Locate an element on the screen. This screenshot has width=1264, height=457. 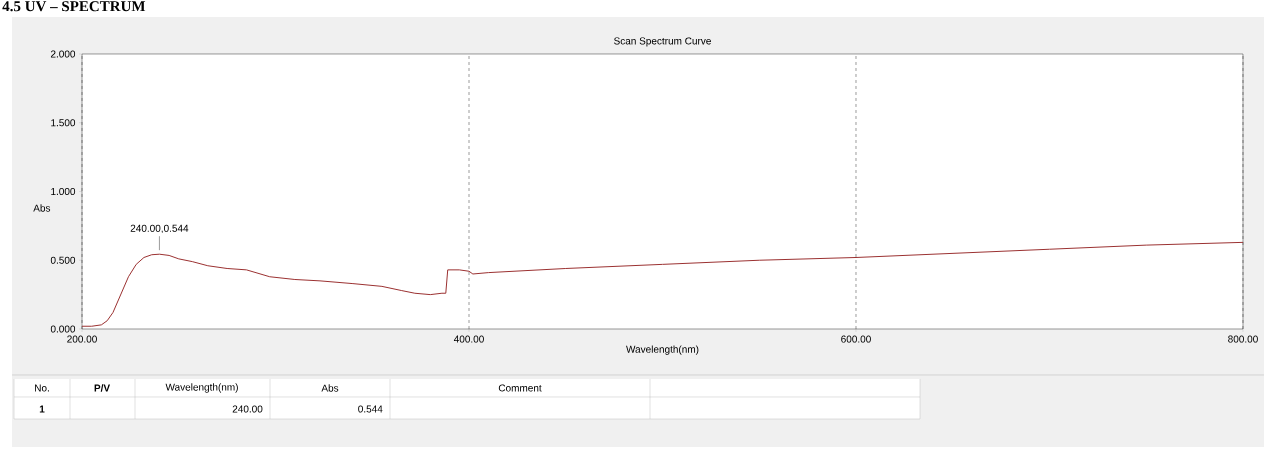
text: No. is located at coordinates (42, 388).